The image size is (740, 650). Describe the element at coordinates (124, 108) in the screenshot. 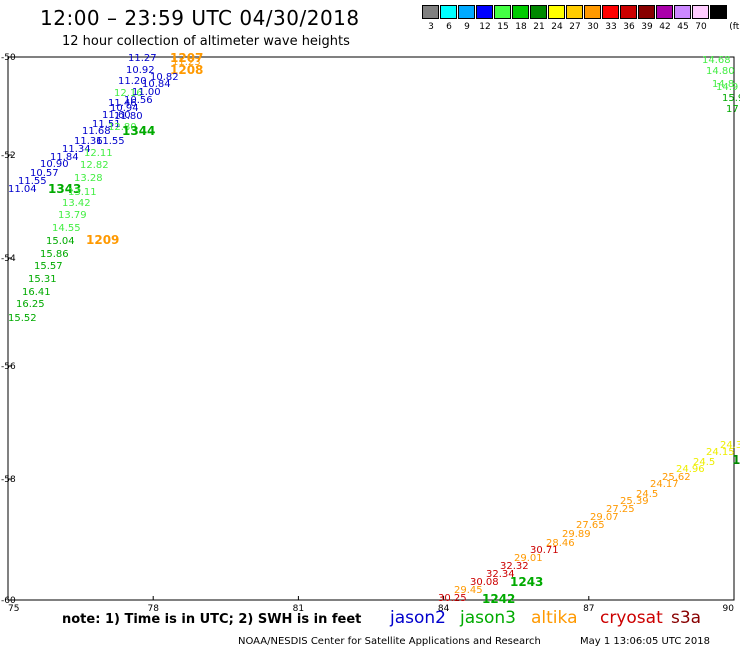

I see `swh-value-label: 10.94` at that location.